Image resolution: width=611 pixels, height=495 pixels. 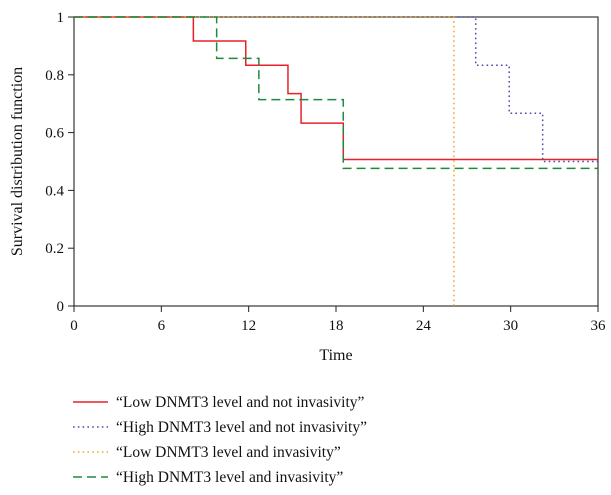 I want to click on legend-label-4: “High DNMT3 level and invasivity”, so click(x=229, y=477).